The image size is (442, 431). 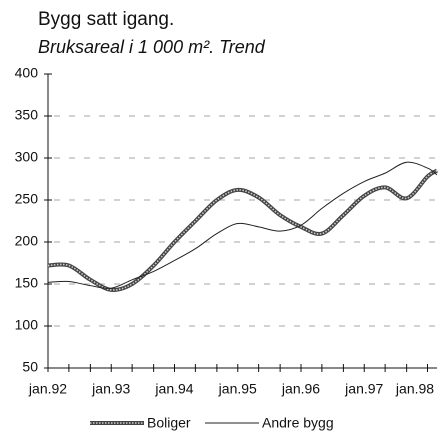 I want to click on y-tick-label: 250, so click(x=27, y=199).